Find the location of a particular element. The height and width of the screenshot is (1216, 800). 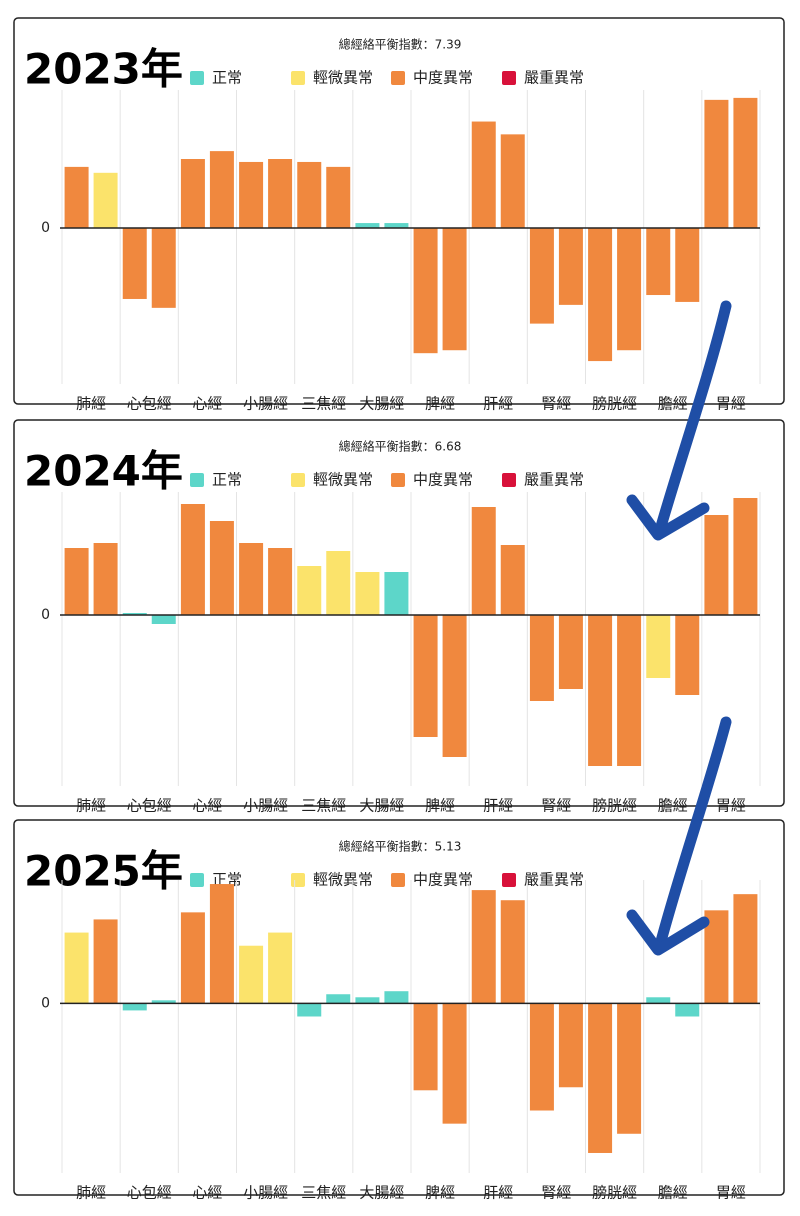

chart-title: 總經絡平衡指數：5.13 is located at coordinates (400, 846).